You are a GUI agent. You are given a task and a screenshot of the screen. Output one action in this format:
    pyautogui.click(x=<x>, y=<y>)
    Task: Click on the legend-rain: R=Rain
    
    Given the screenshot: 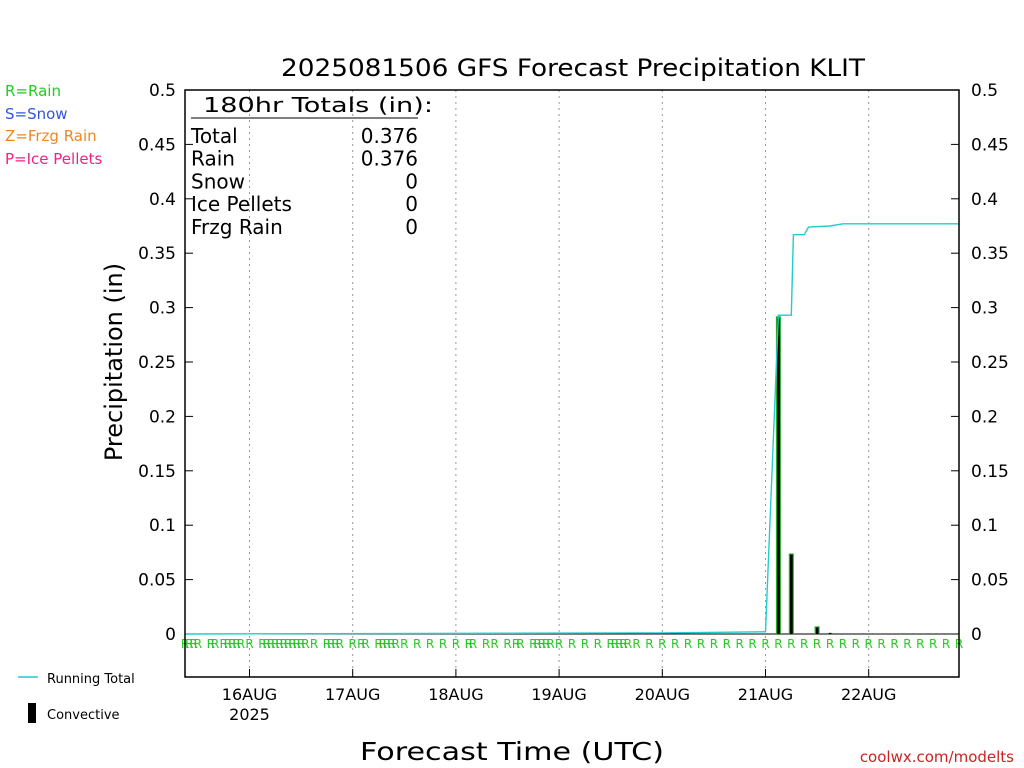 What is the action you would take?
    pyautogui.click(x=33, y=91)
    